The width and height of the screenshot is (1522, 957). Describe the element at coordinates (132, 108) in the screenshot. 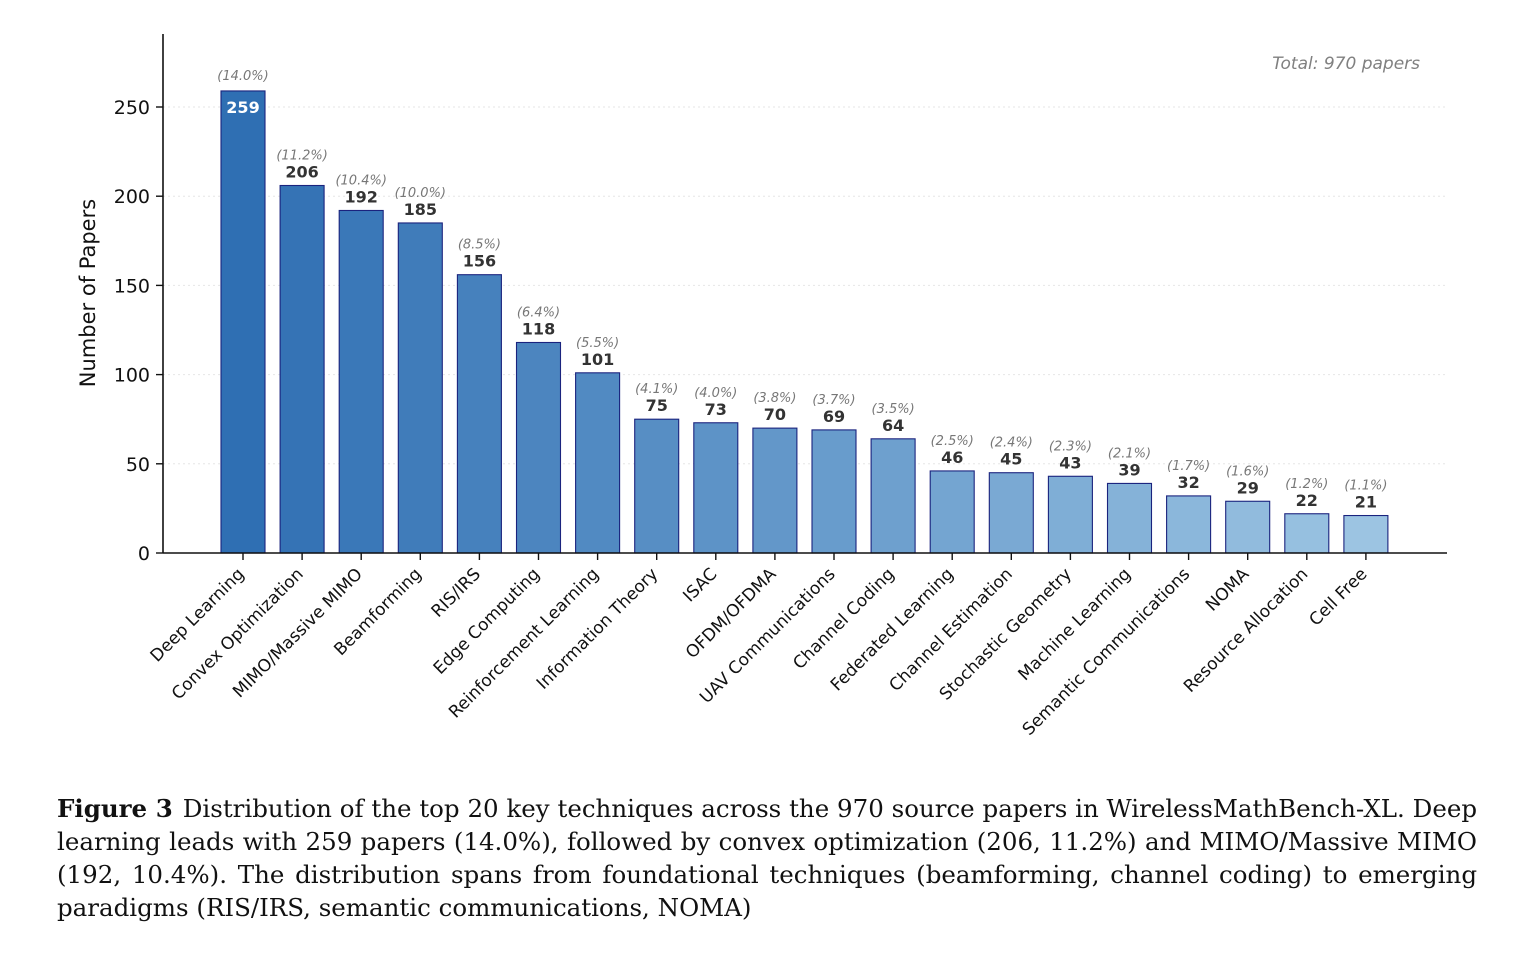

I see `y-tick-label: 250` at that location.